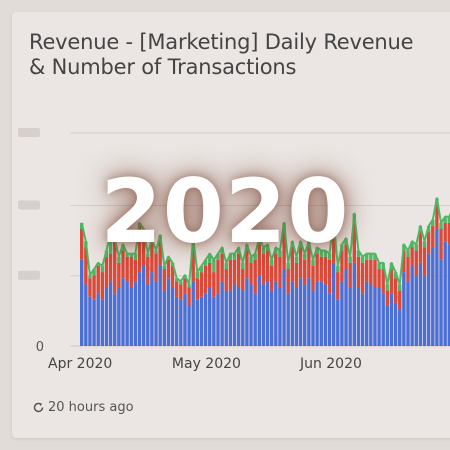  Describe the element at coordinates (206, 364) in the screenshot. I see `x-tick-label: May 2020` at that location.